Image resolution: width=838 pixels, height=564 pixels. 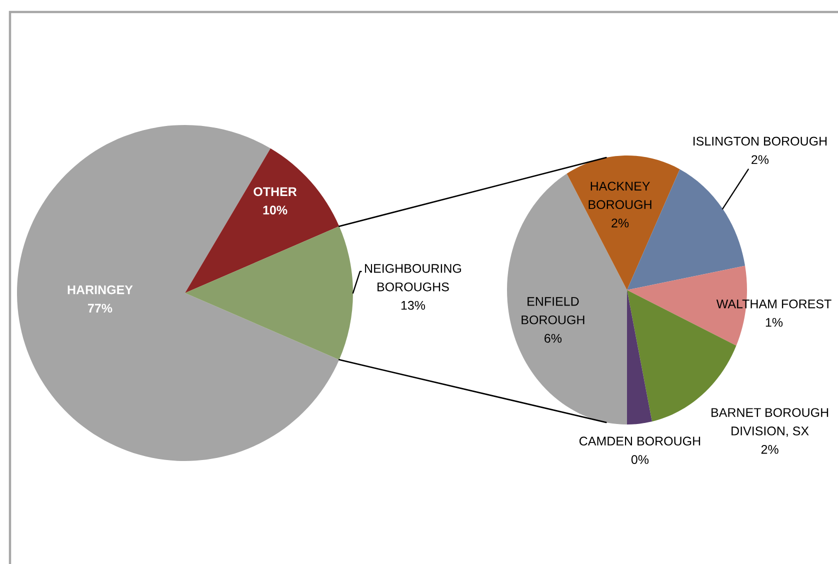 I want to click on data-label: 10%, so click(x=275, y=210).